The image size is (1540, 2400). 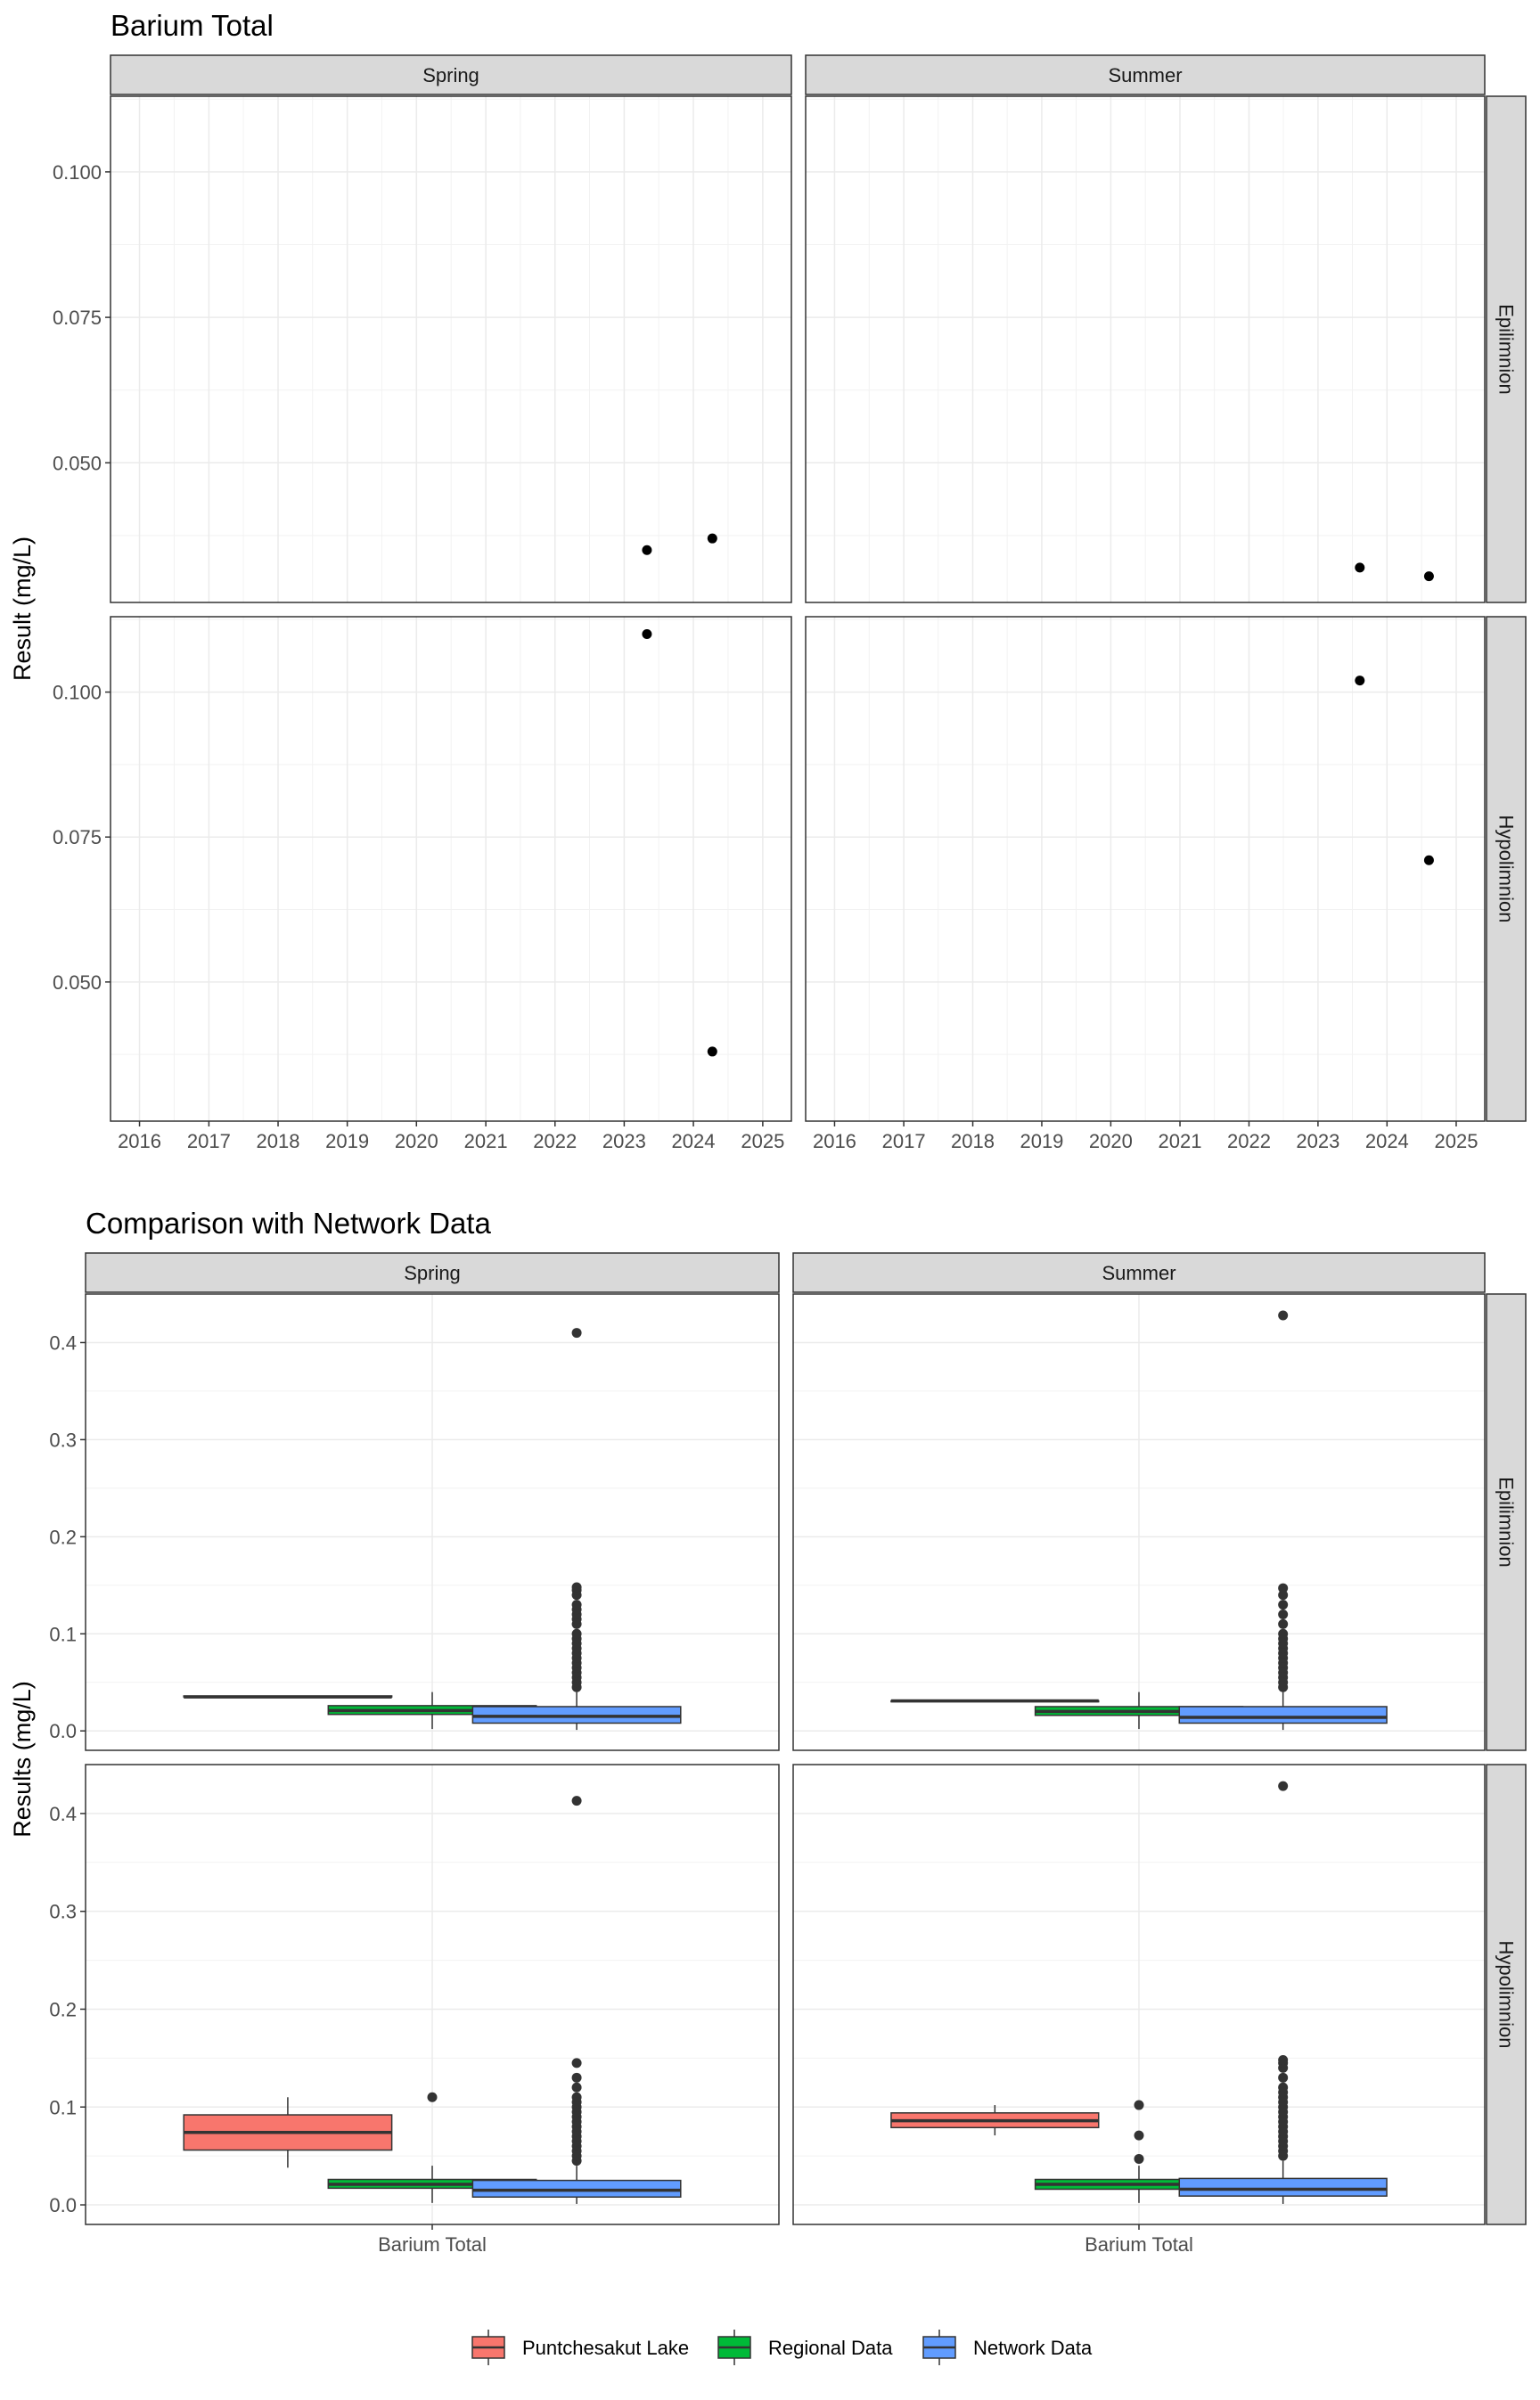 I want to click on strip-label: Epilimnion, so click(x=1506, y=349).